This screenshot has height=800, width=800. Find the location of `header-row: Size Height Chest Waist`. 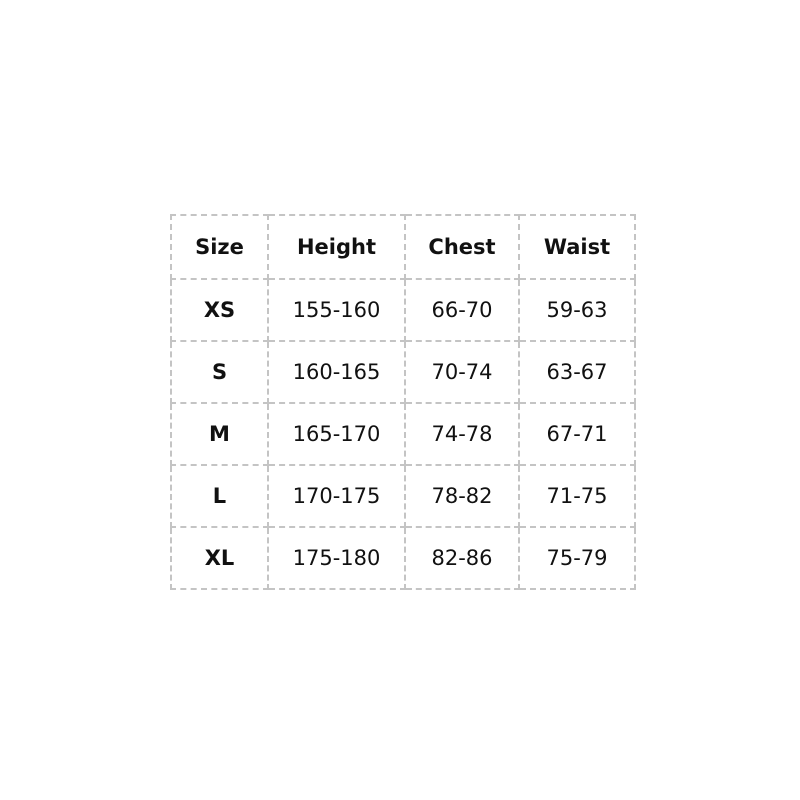

header-row: Size Height Chest Waist is located at coordinates (403, 247).